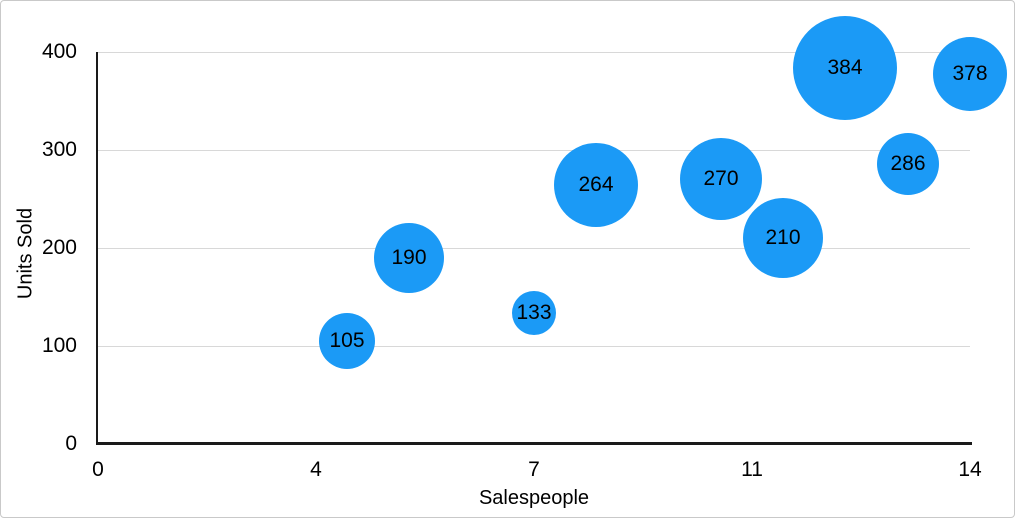 The height and width of the screenshot is (518, 1015). I want to click on bubble-value-label: 190, so click(409, 257).